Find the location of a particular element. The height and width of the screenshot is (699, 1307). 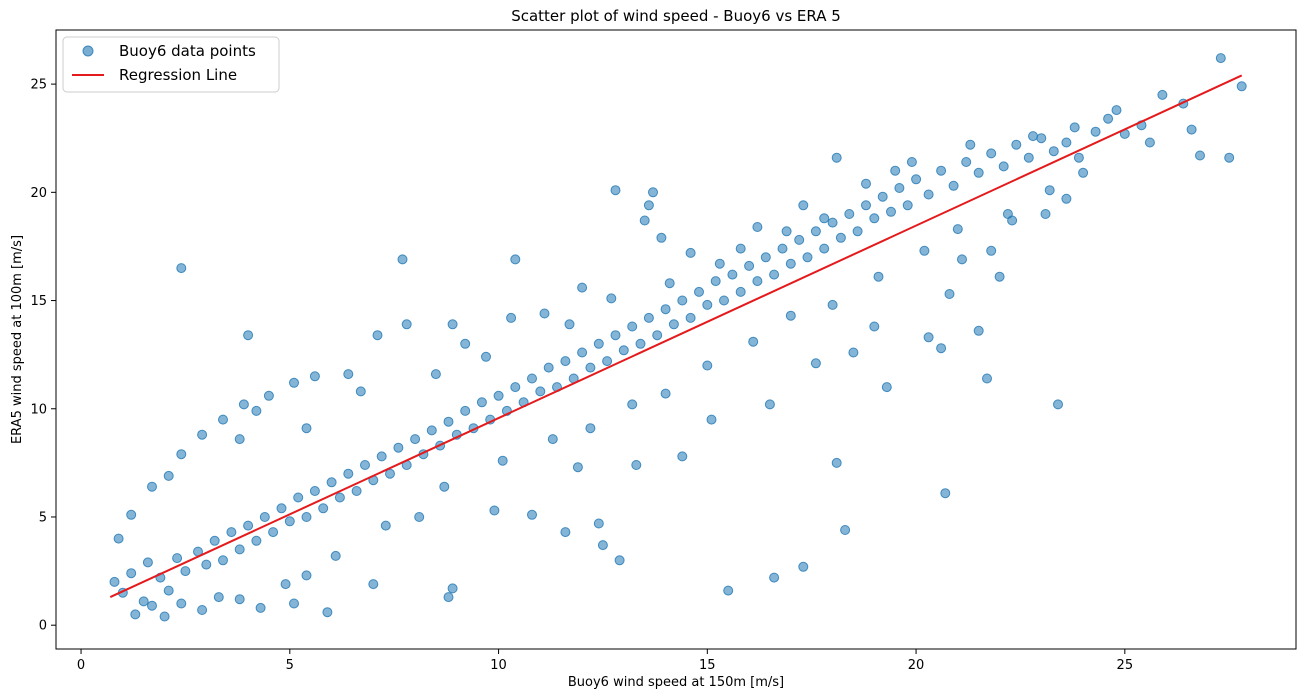

x-tick-label: 25 is located at coordinates (1125, 665).